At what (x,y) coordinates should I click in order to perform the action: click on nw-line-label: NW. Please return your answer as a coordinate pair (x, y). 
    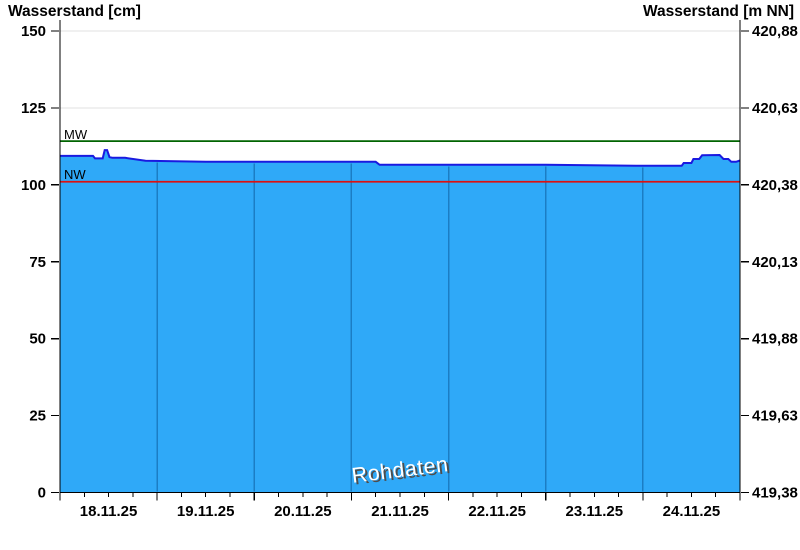
    Looking at the image, I should click on (75, 174).